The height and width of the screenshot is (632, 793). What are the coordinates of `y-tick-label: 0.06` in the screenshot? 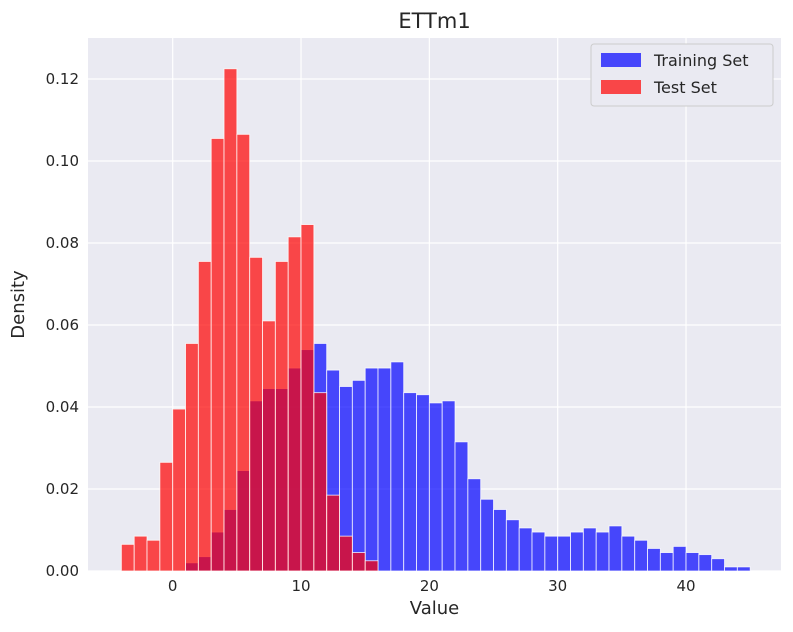 It's located at (62, 325).